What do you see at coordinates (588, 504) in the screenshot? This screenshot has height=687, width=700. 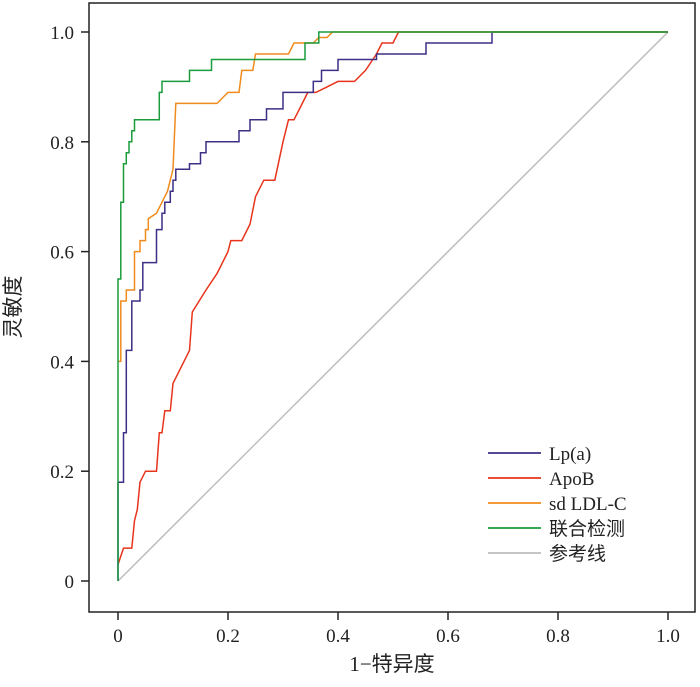 I see `legend-label: sd LDL-C` at bounding box center [588, 504].